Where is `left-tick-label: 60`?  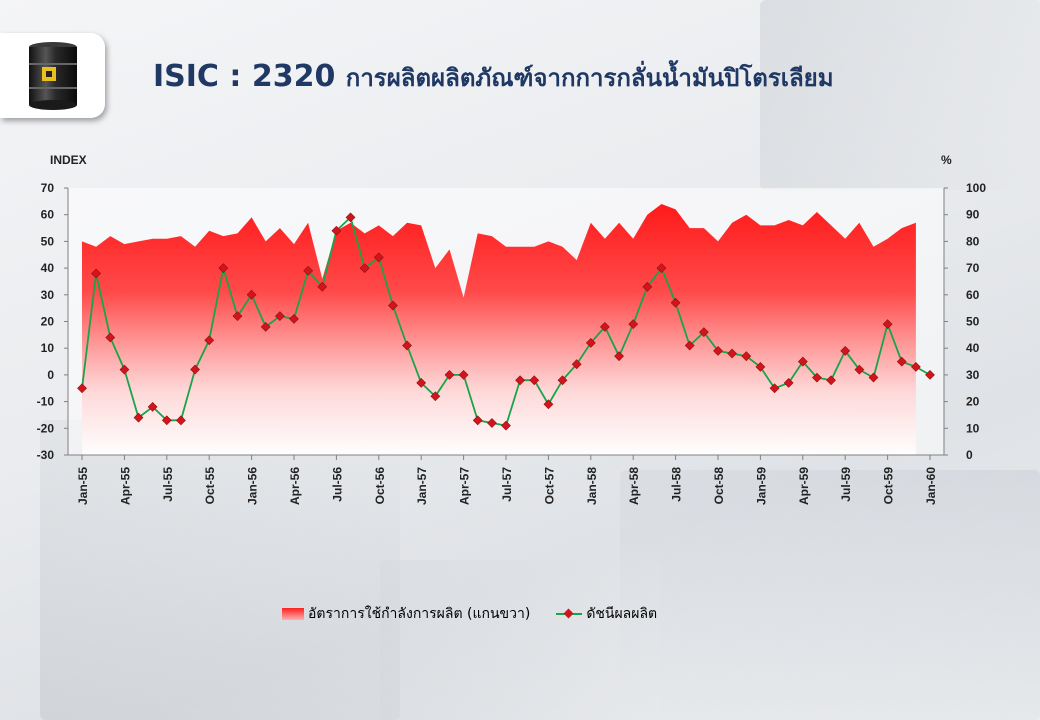 left-tick-label: 60 is located at coordinates (48, 215).